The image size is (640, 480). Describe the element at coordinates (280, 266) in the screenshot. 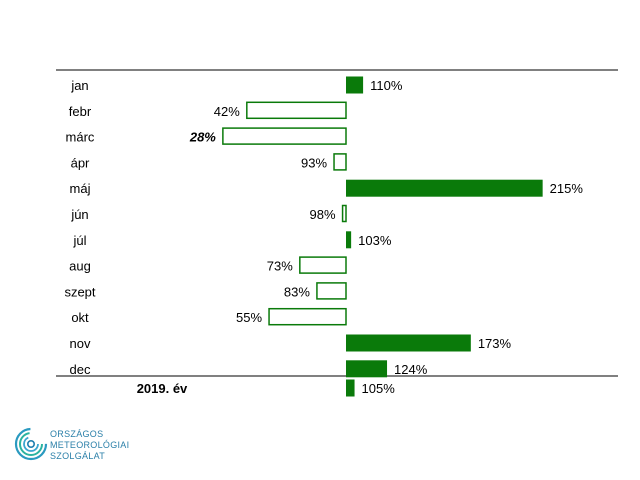

I see `value-label: 73%` at that location.